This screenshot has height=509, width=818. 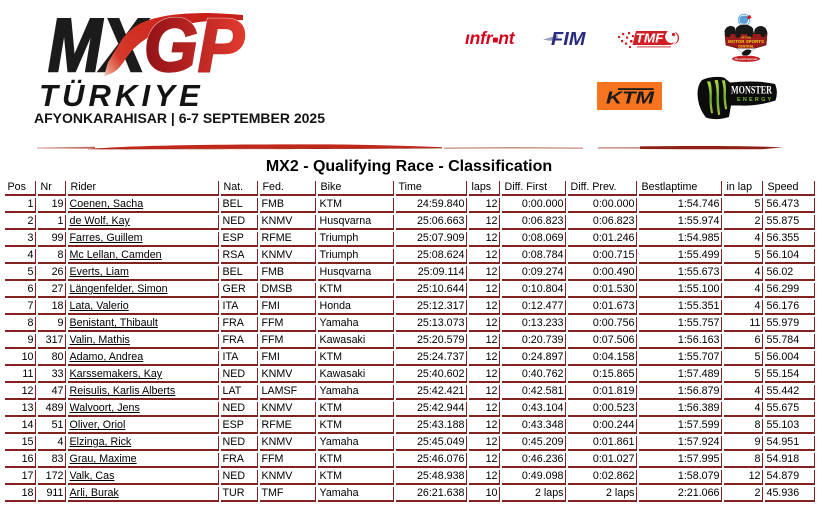 What do you see at coordinates (746, 59) in the screenshot?
I see `svg-text: The world meet here` at bounding box center [746, 59].